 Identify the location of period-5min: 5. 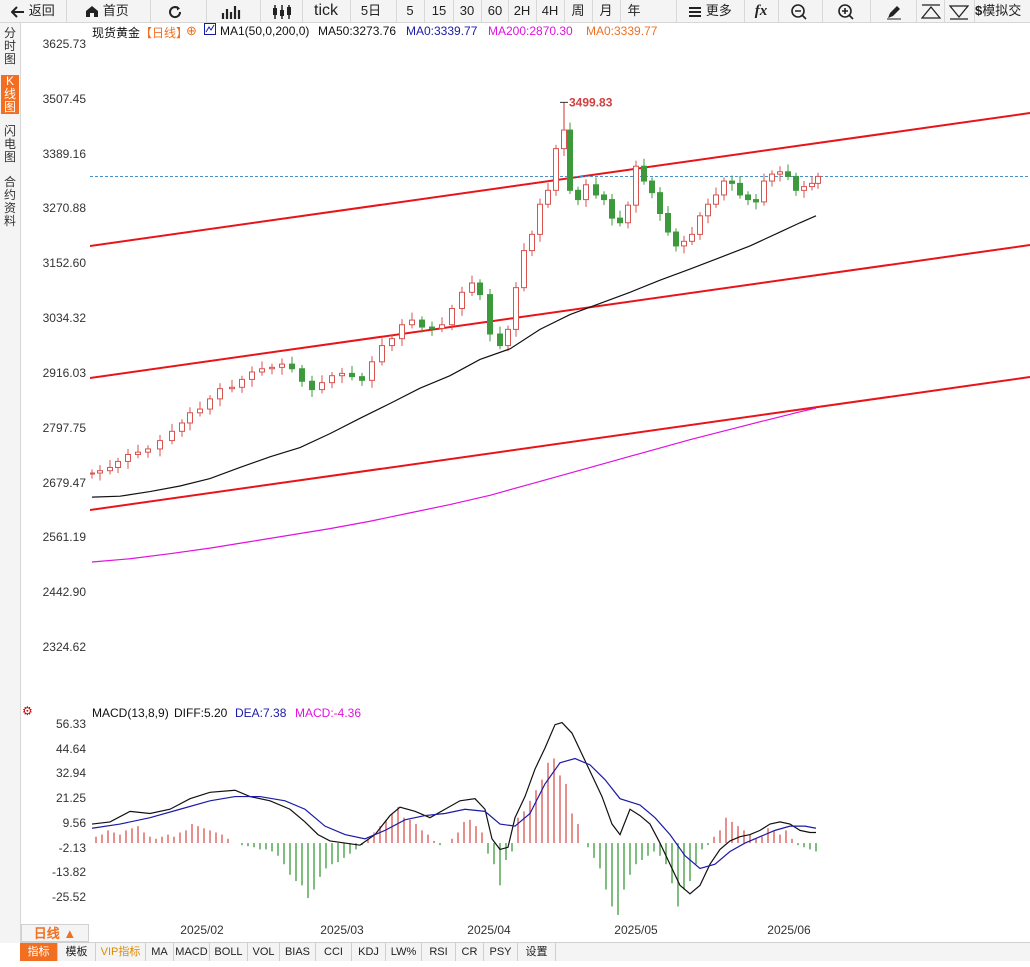
(410, 10).